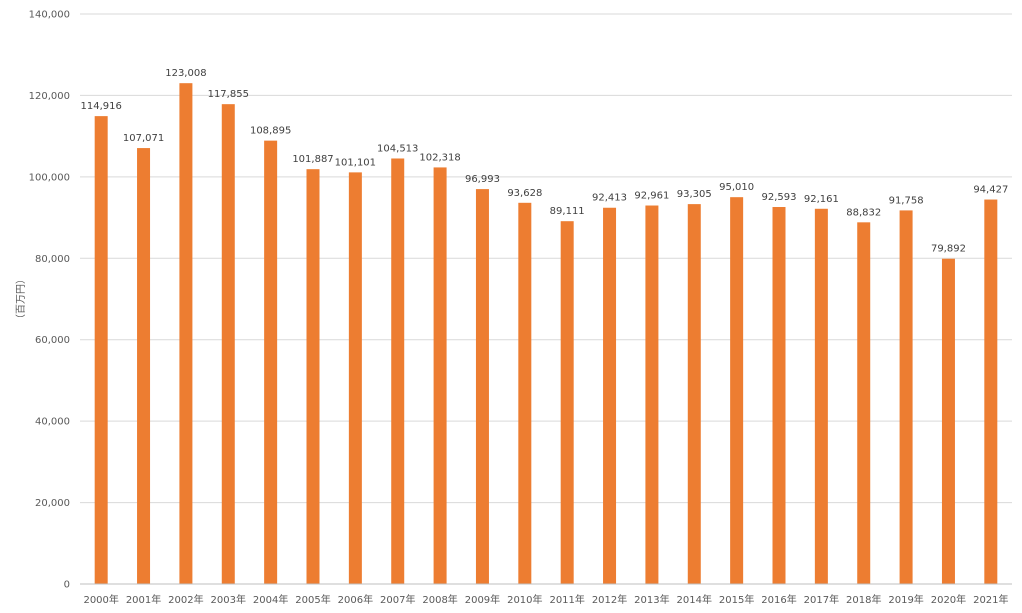 Image resolution: width=1022 pixels, height=613 pixels. Describe the element at coordinates (439, 157) in the screenshot. I see `data-label: 102,318` at that location.